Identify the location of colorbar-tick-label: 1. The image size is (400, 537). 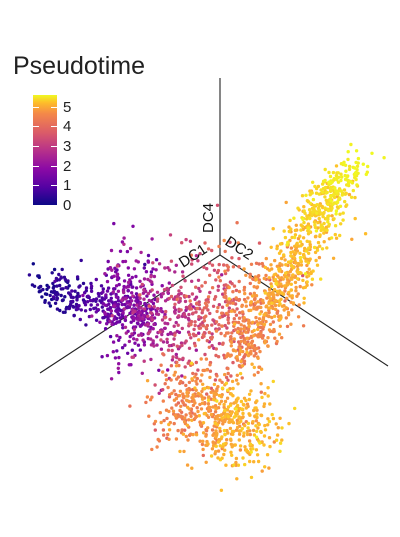
(67, 186).